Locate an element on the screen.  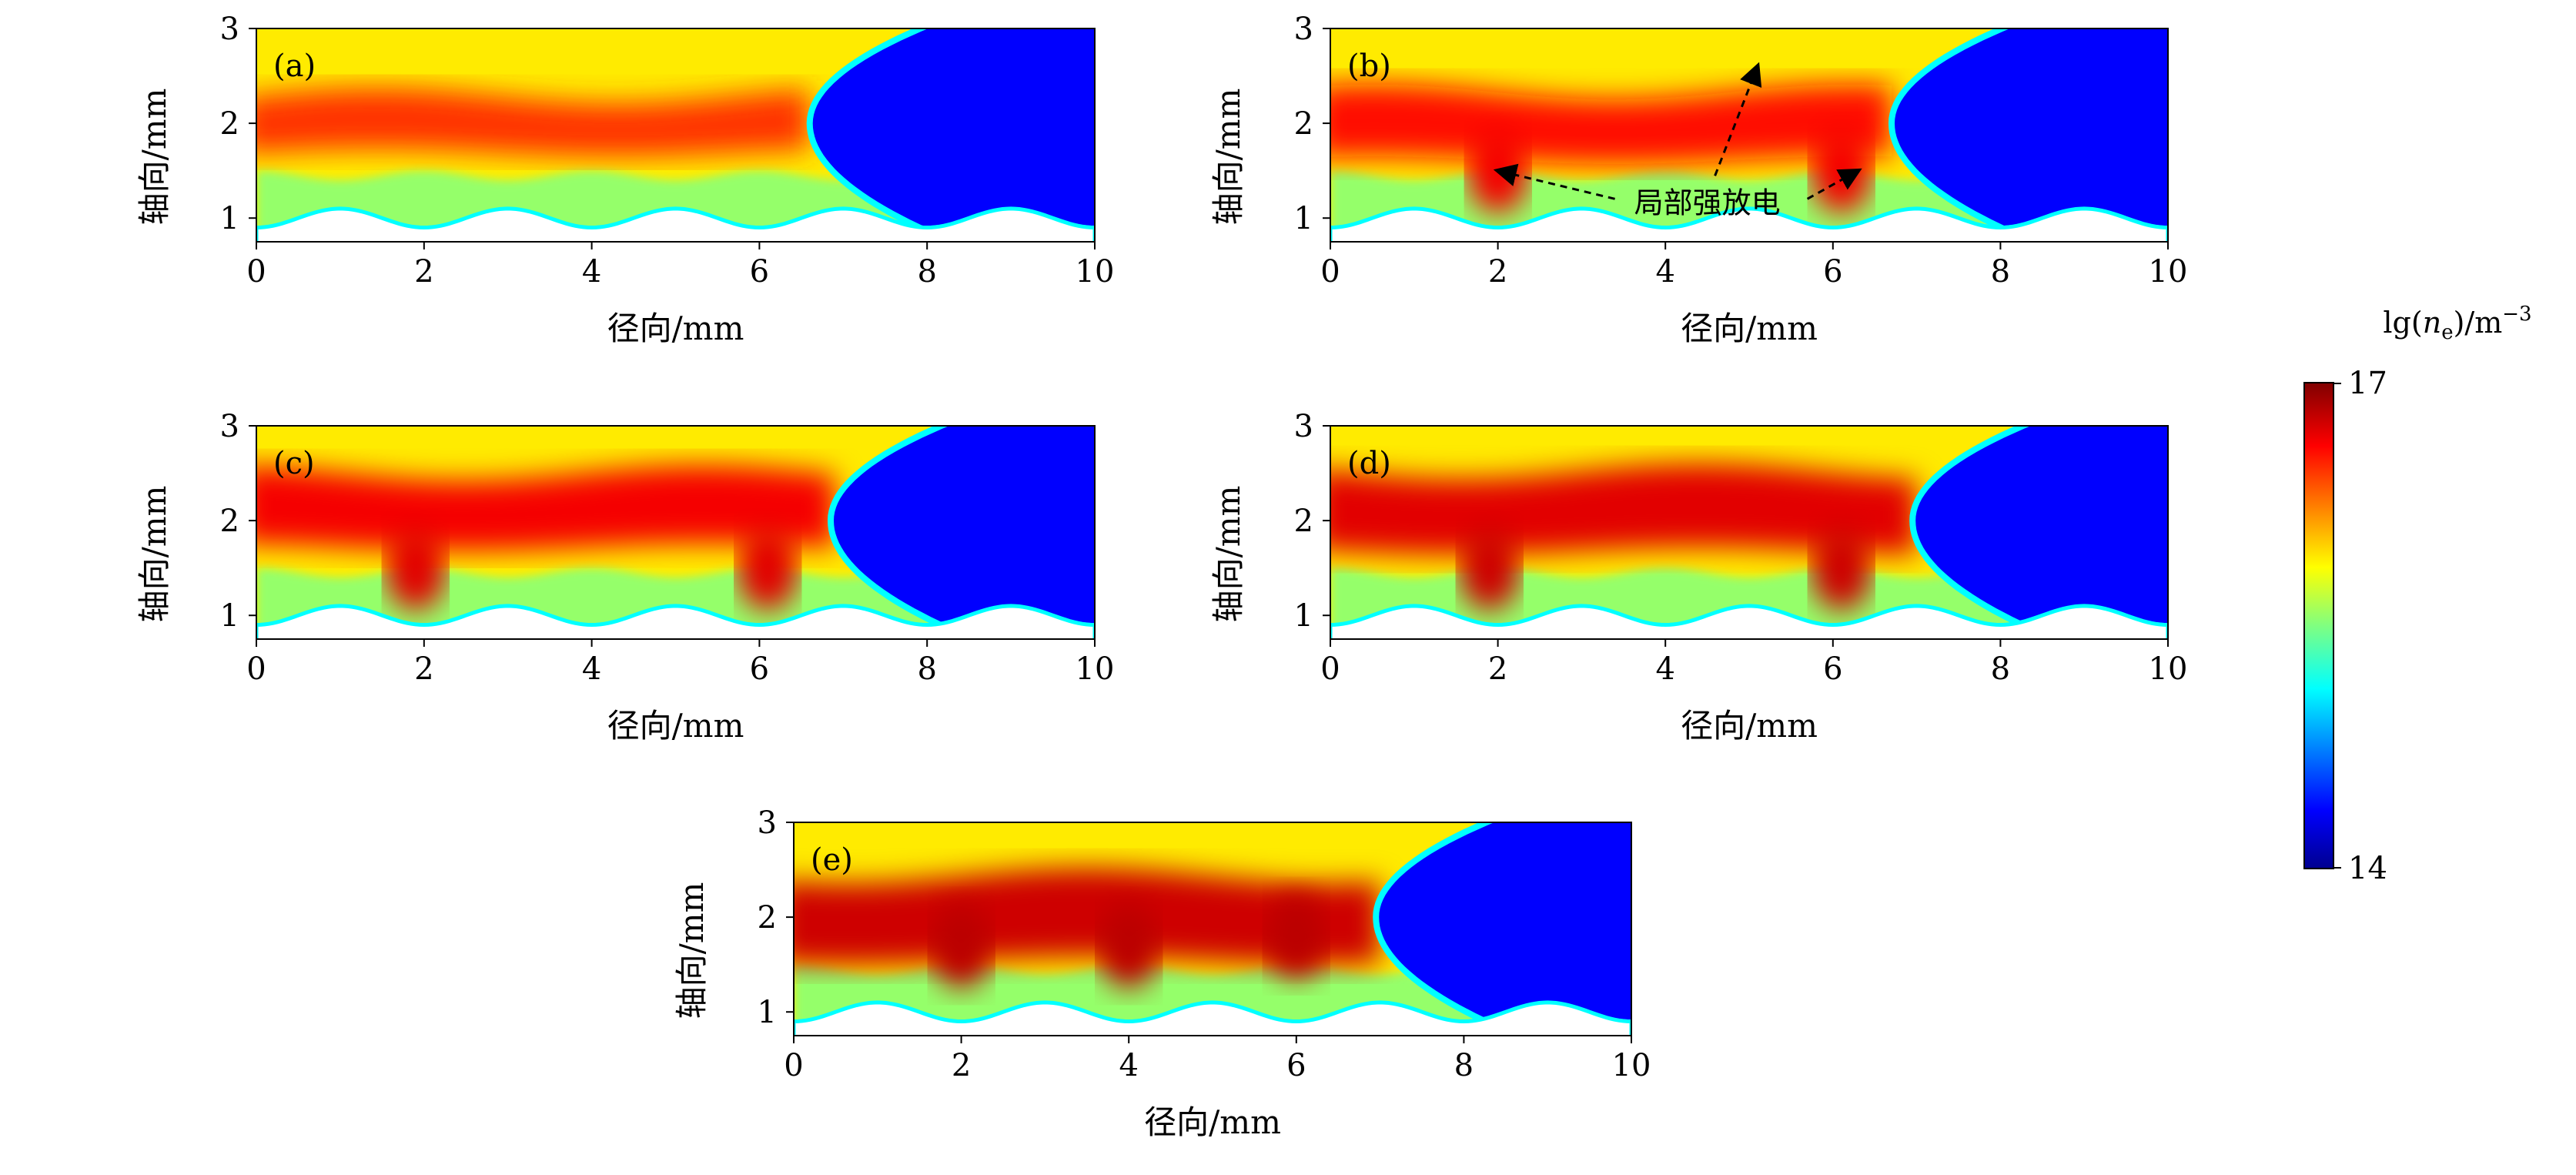
panel-label: (b) is located at coordinates (1369, 66).